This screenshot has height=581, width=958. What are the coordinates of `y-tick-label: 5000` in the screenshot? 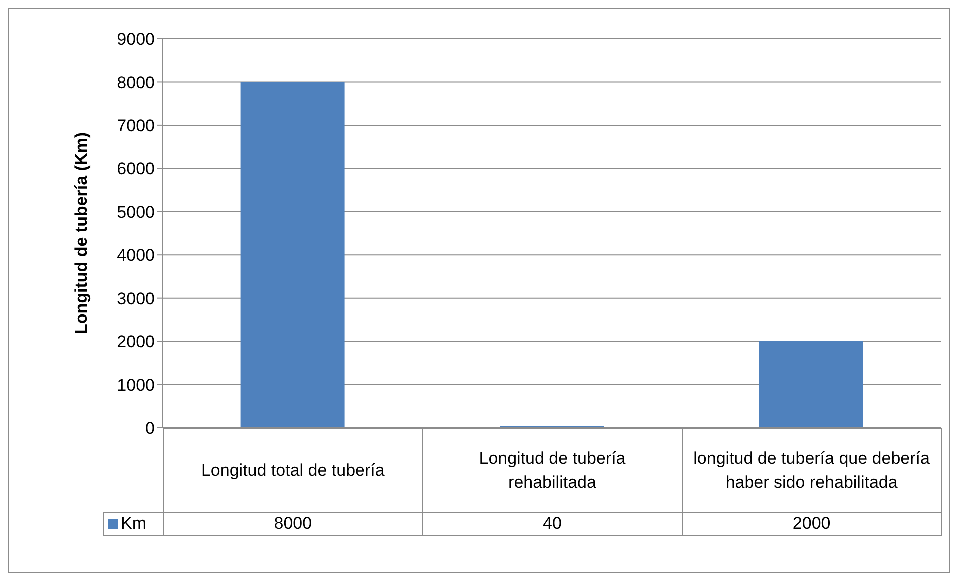 It's located at (136, 212).